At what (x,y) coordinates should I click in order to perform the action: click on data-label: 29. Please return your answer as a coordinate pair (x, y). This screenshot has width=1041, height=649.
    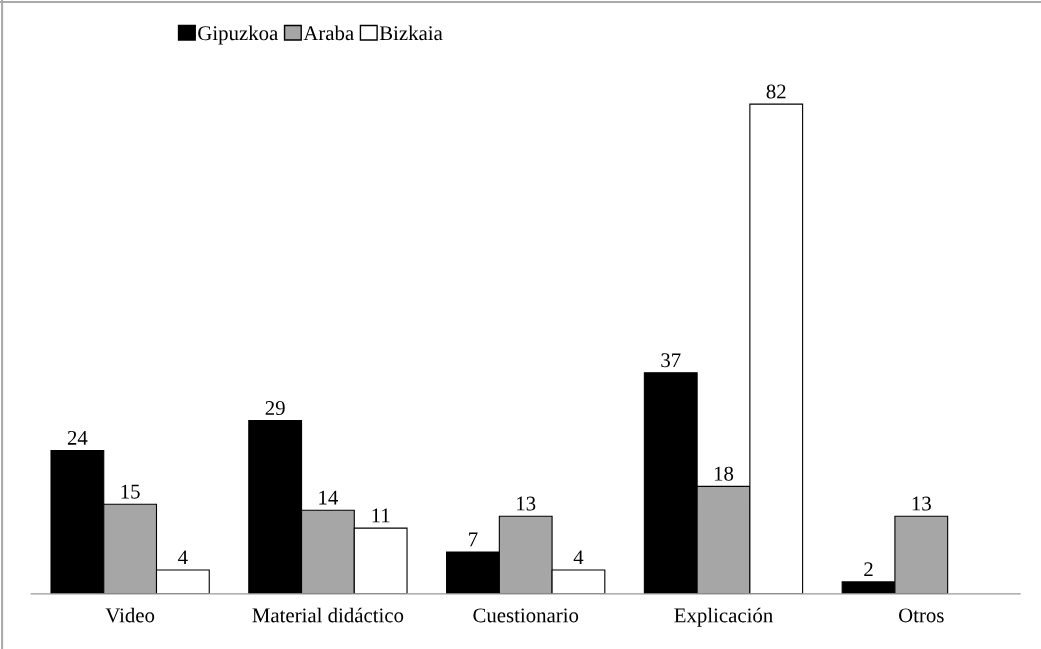
    Looking at the image, I should click on (275, 408).